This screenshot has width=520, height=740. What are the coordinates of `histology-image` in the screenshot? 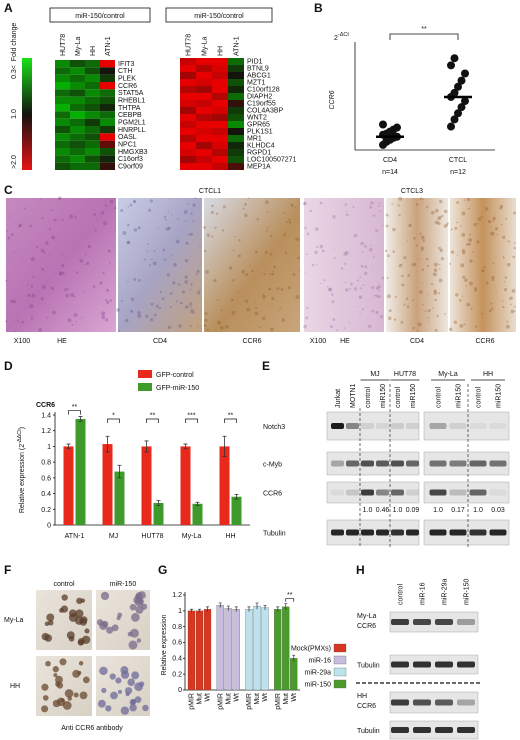 It's located at (252, 265).